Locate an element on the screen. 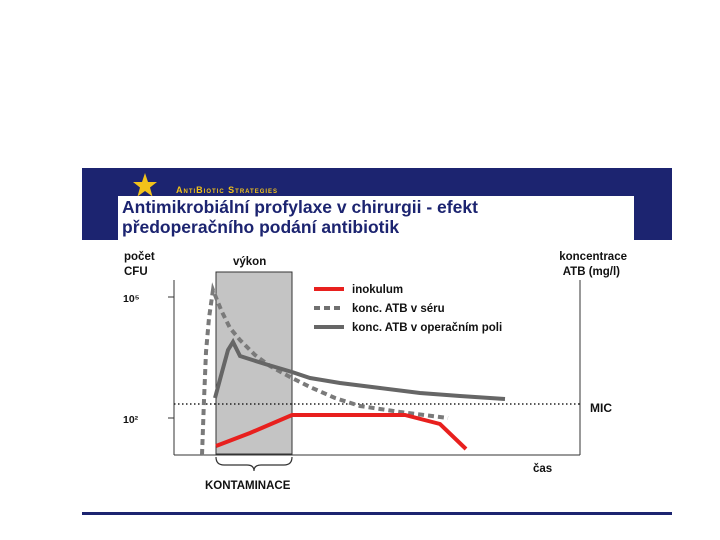 This screenshot has width=720, height=540. tick-label-low: 10² is located at coordinates (131, 420).